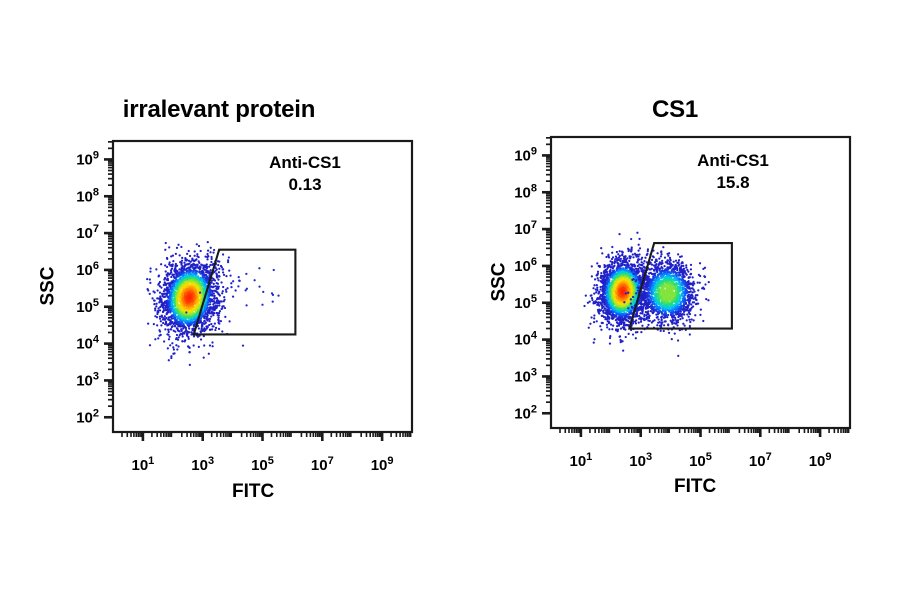  What do you see at coordinates (253, 491) in the screenshot?
I see `x-axis-label-left: FITC` at bounding box center [253, 491].